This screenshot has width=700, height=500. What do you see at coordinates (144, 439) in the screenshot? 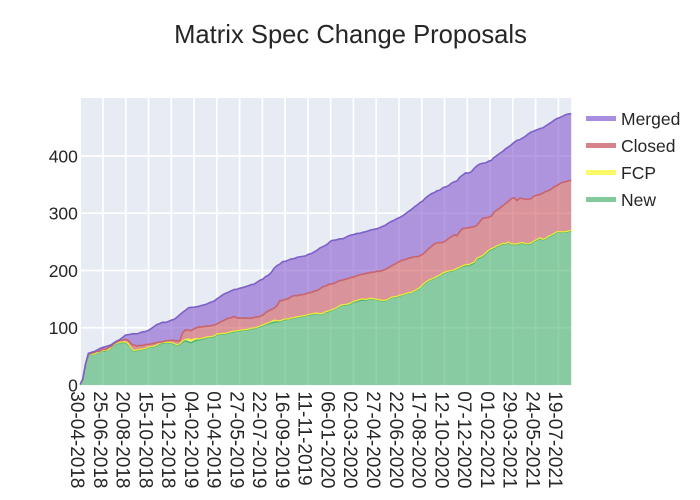
I see `svg-text: 15-10-2018` at bounding box center [144, 439].